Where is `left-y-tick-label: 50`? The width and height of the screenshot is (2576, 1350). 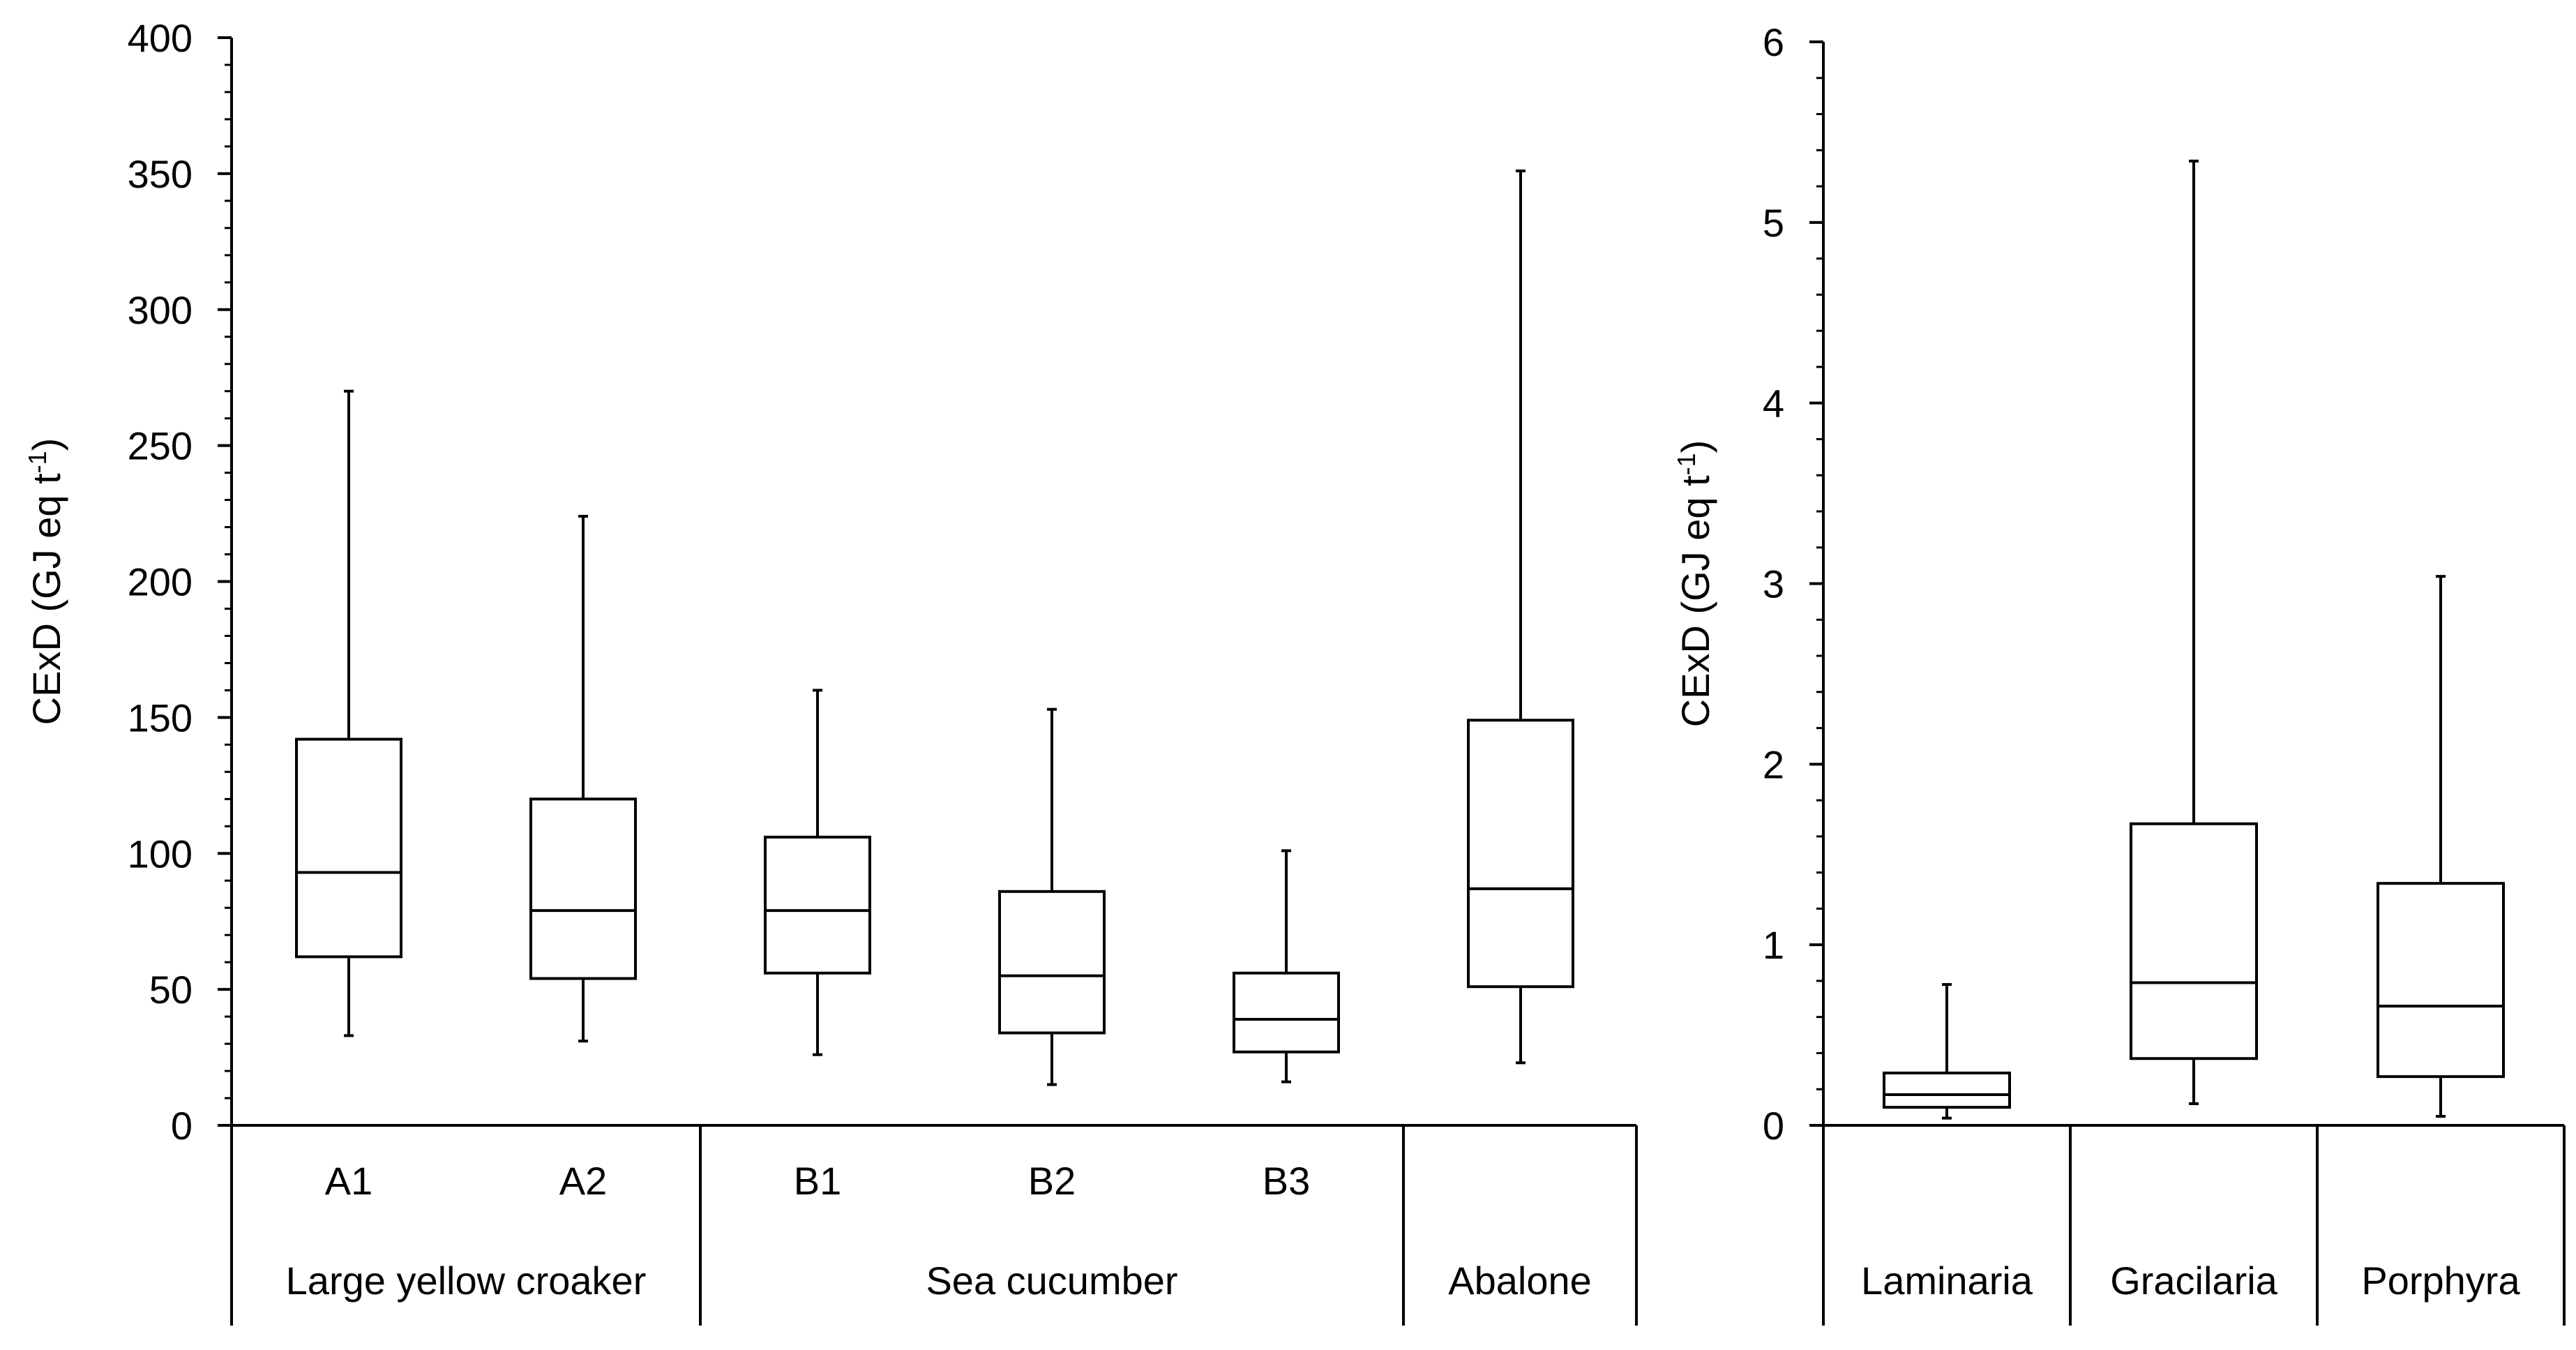 left-y-tick-label: 50 is located at coordinates (171, 990).